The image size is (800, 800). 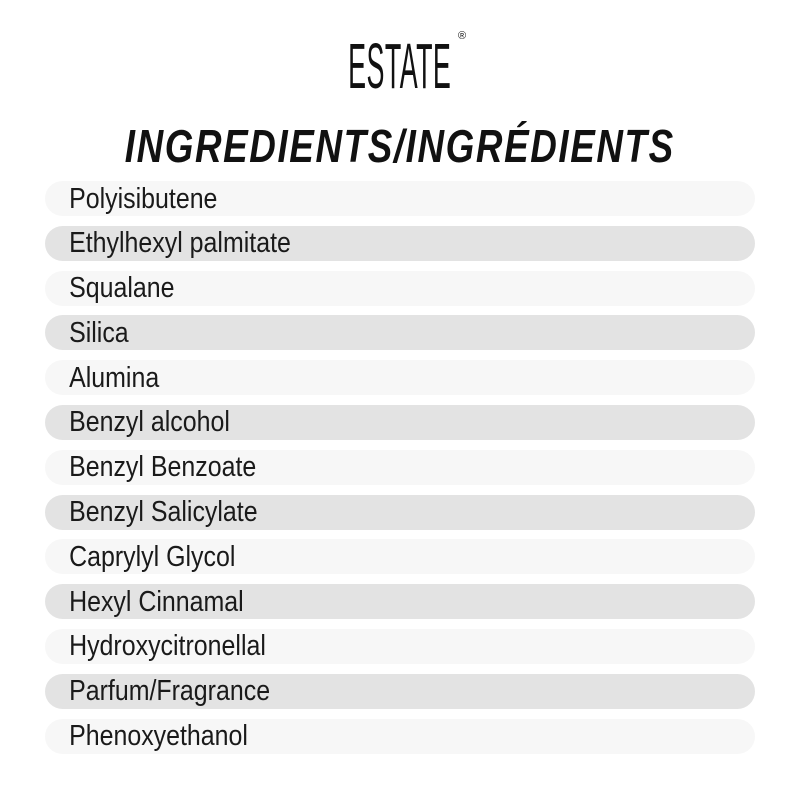 What do you see at coordinates (180, 243) in the screenshot?
I see `ingredient-name: Ethylhexyl palmitate` at bounding box center [180, 243].